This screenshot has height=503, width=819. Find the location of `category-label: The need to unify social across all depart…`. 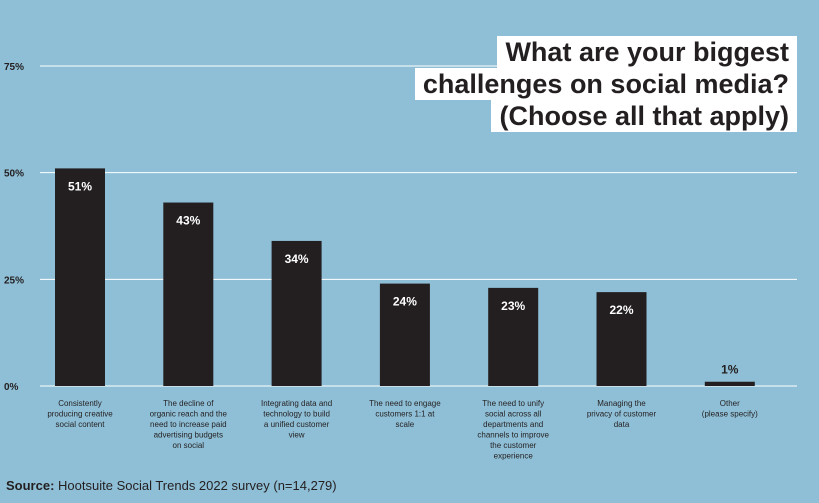

category-label: The need to unify social across all depart… is located at coordinates (513, 430).